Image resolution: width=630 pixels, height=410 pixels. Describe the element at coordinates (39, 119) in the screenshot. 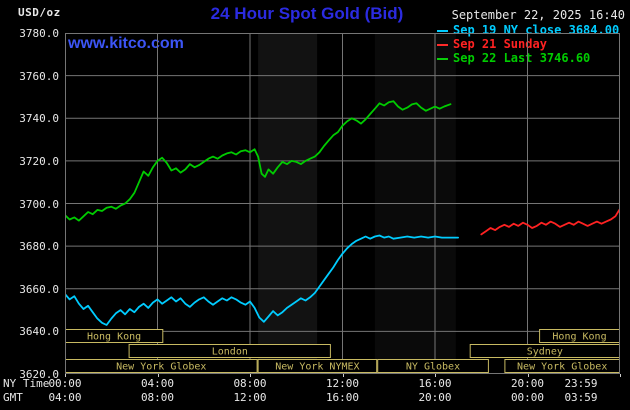

I see `y-tick-label: 3740.0` at that location.